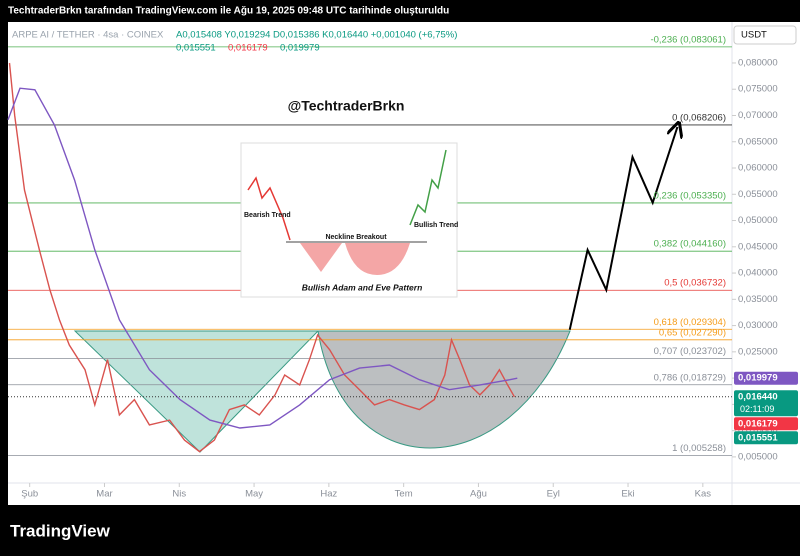  I want to click on indicator-value: 0,019979, so click(300, 48).